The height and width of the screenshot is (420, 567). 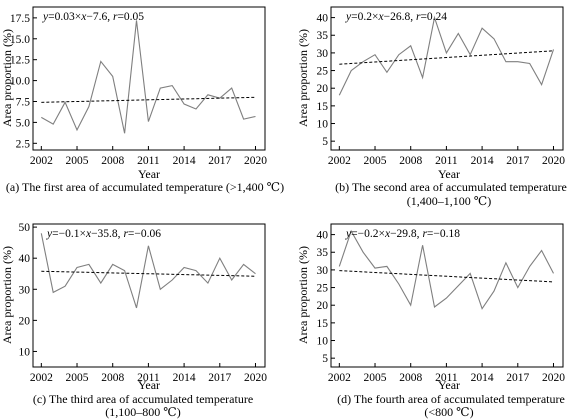 What do you see at coordinates (103, 234) in the screenshot?
I see `regression-equation: y=−0.1×x−35.8, r=−0.06` at bounding box center [103, 234].